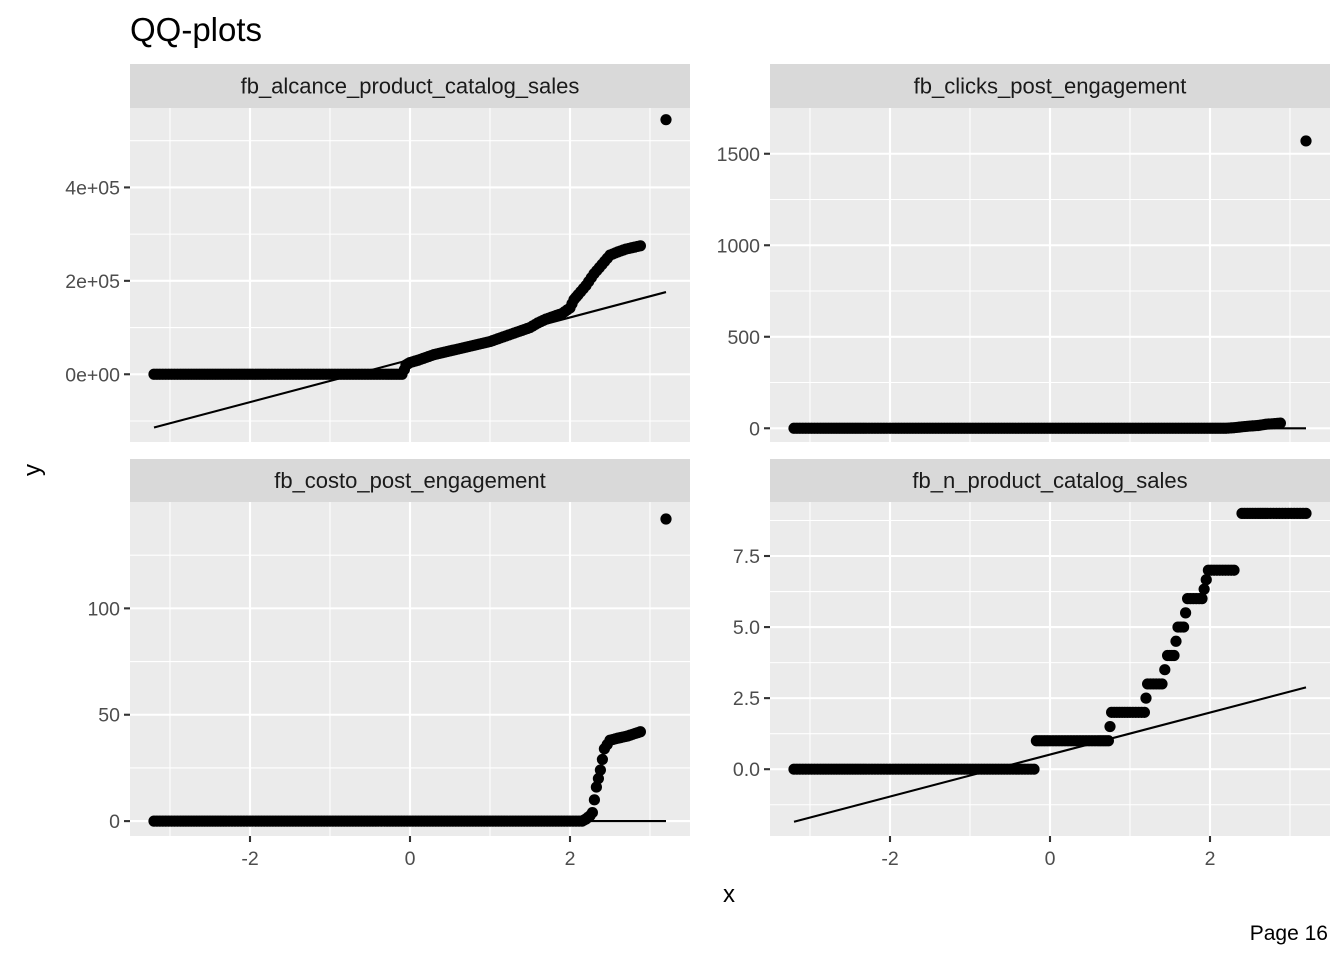 Image resolution: width=1344 pixels, height=960 pixels. What do you see at coordinates (32, 470) in the screenshot?
I see `y-axis-title: y` at bounding box center [32, 470].